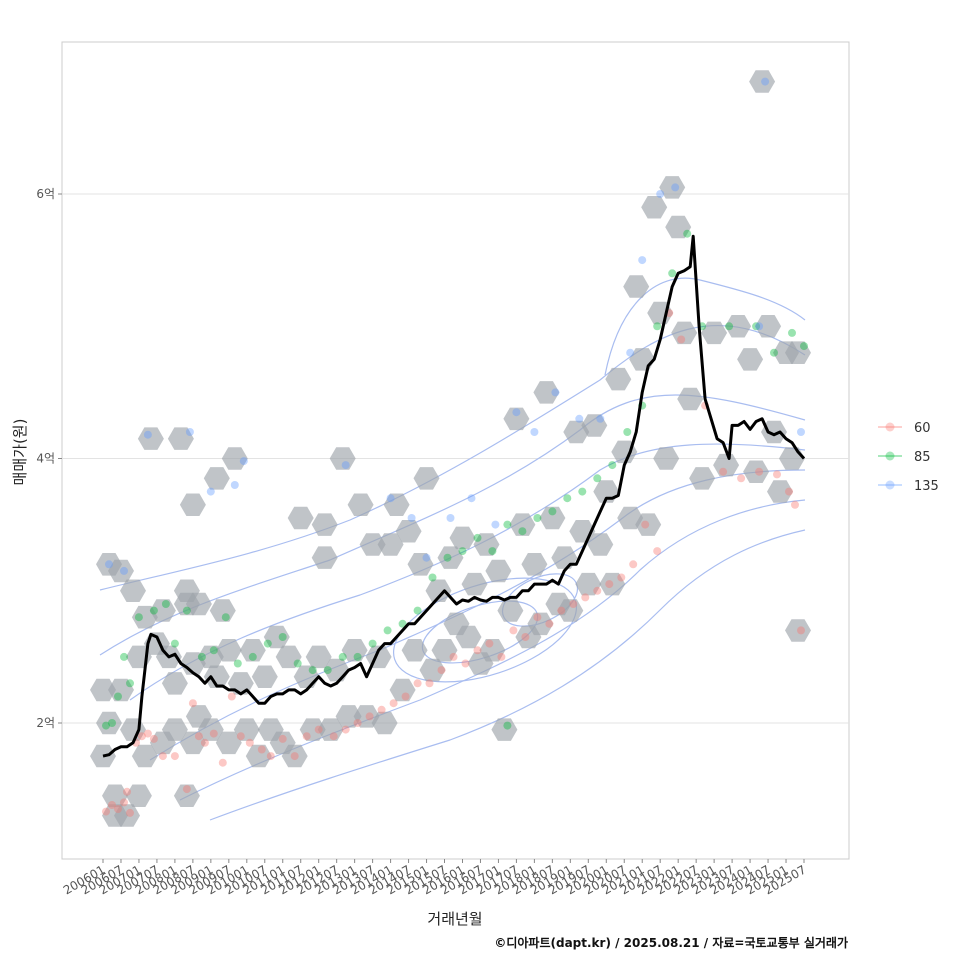 Image resolution: width=960 pixels, height=960 pixels. Describe the element at coordinates (908, 486) in the screenshot. I see `legend-item-135: 135` at that location.